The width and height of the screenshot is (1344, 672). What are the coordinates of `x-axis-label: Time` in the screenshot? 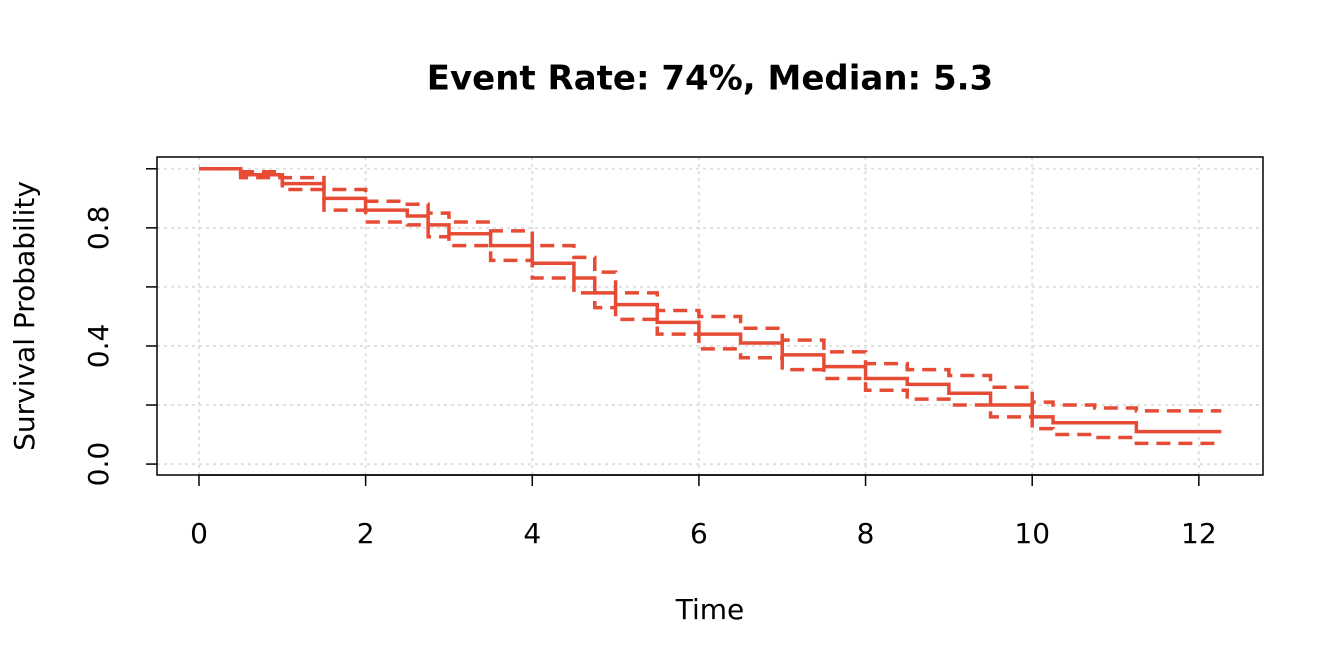 It's located at (710, 609).